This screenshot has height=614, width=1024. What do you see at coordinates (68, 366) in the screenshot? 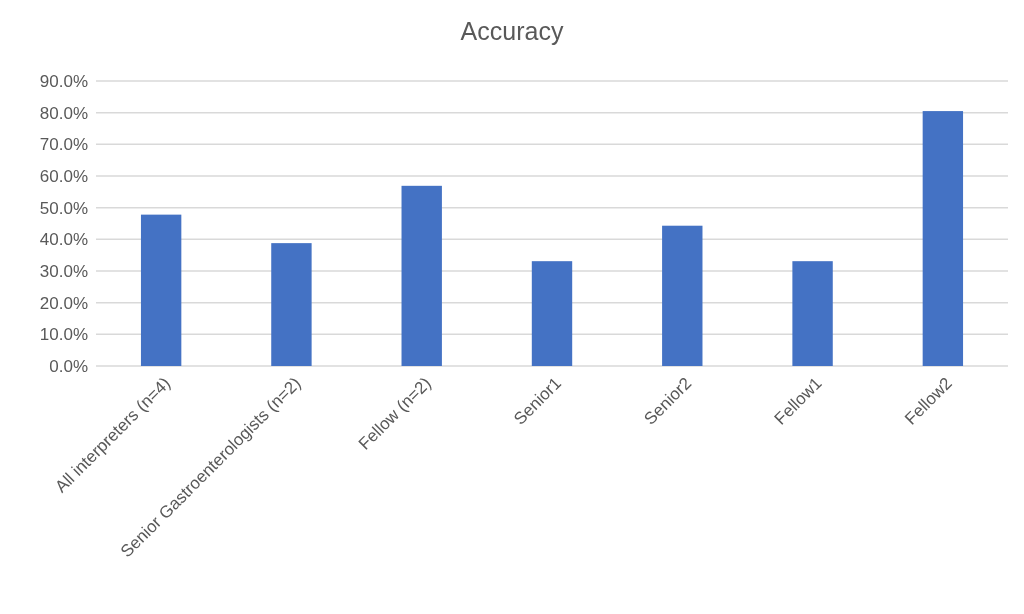
I see `y-tick-label: 0.0%` at bounding box center [68, 366].